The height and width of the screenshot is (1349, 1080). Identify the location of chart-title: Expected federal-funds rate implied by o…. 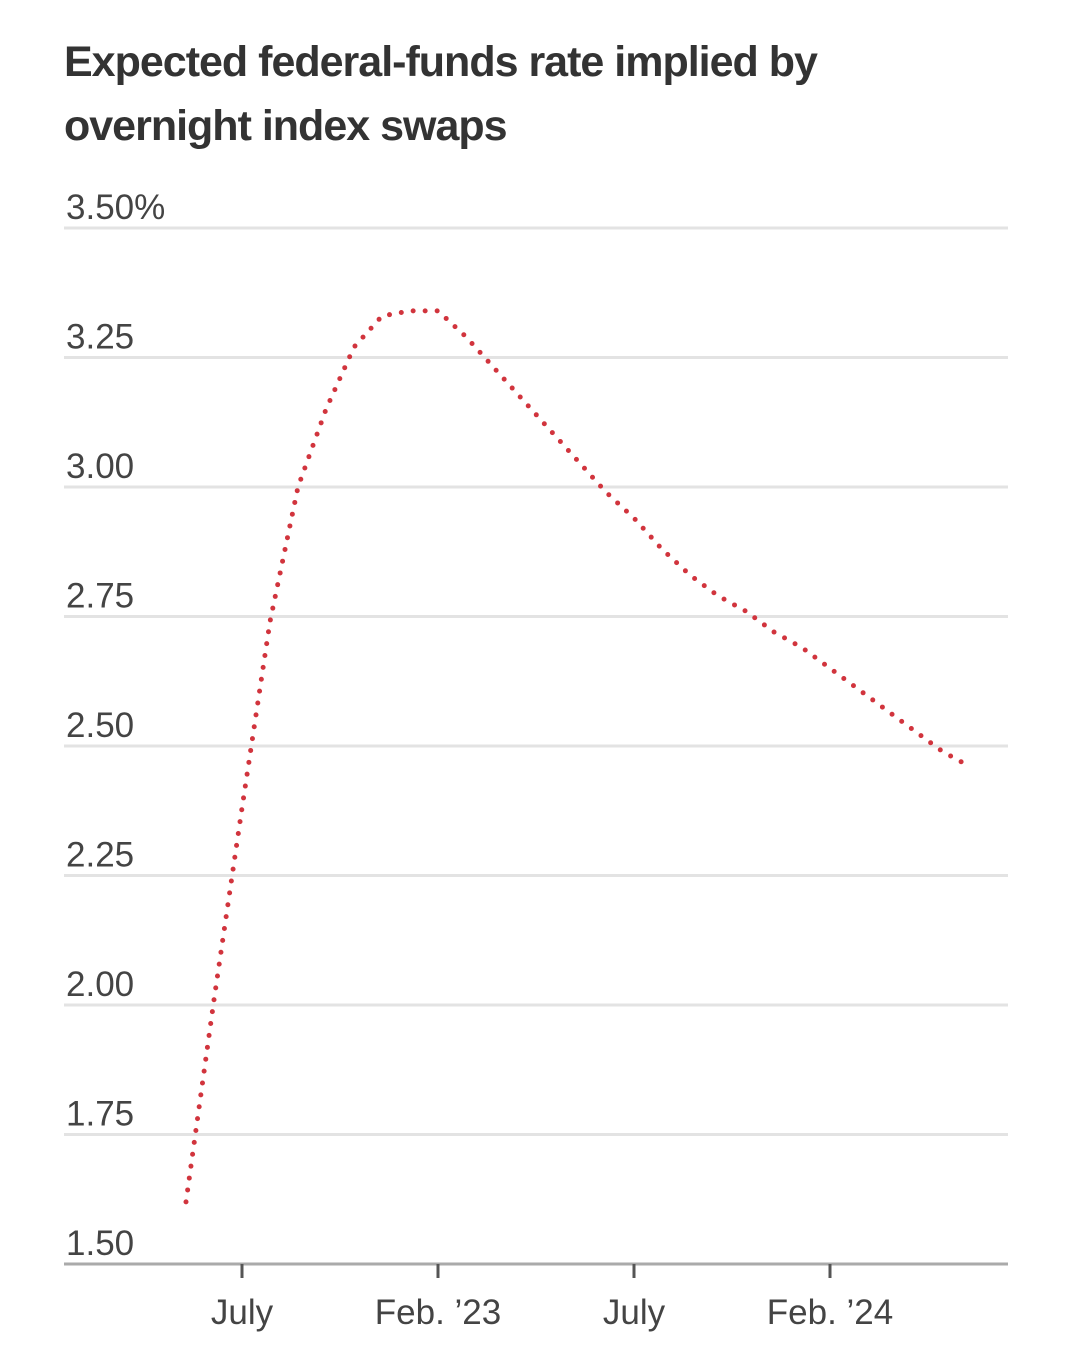
(441, 94).